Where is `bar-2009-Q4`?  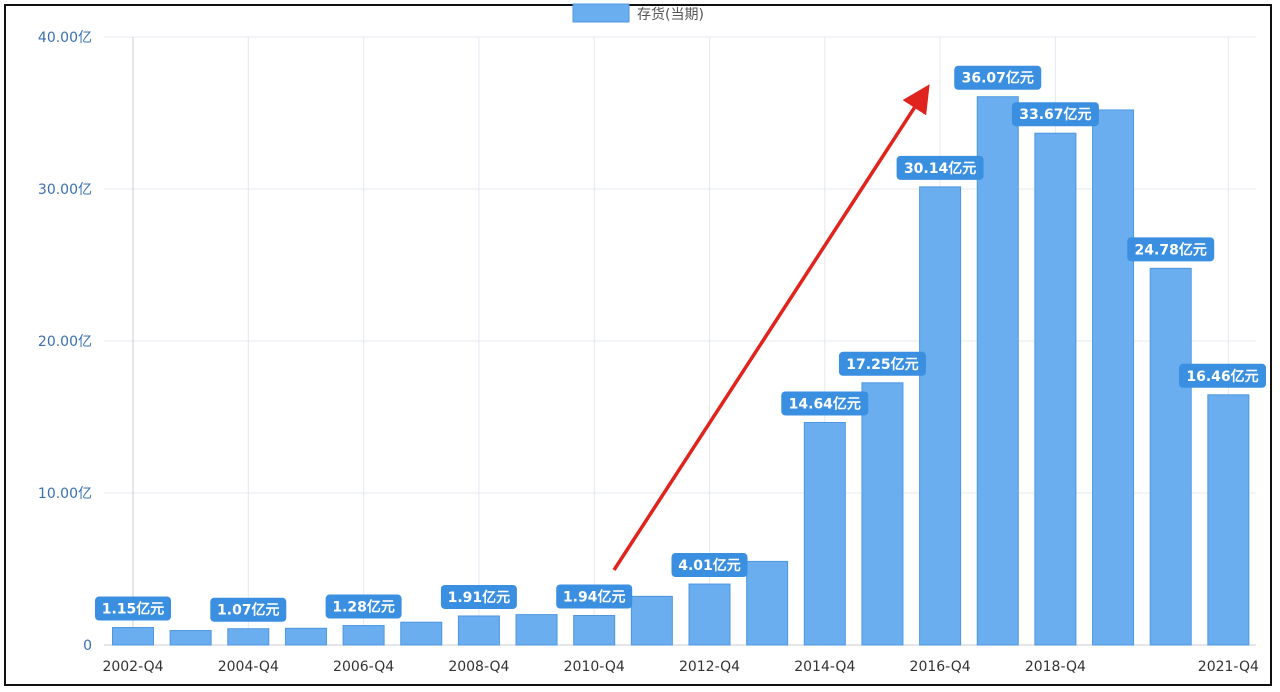
bar-2009-Q4 is located at coordinates (536, 630).